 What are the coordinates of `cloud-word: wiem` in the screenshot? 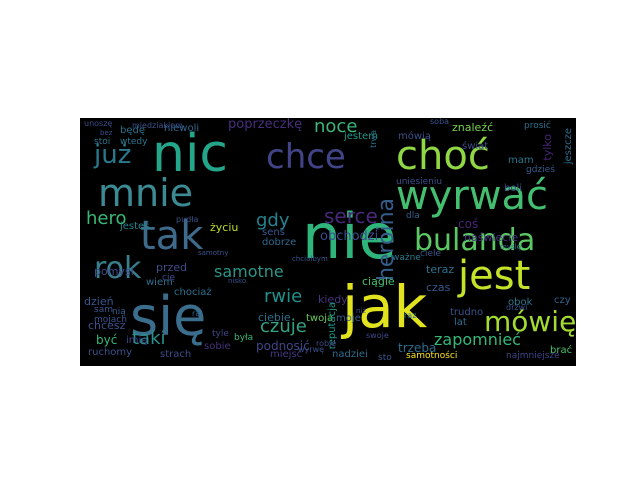 It's located at (159, 282).